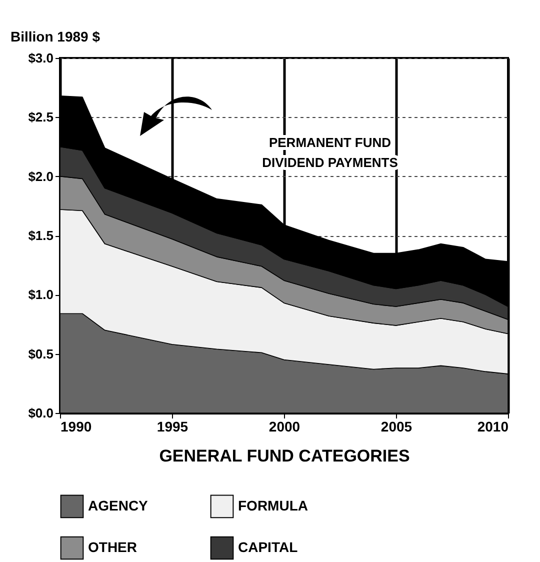 This screenshot has width=540, height=562. What do you see at coordinates (396, 426) in the screenshot?
I see `x-tick-label: 2005` at bounding box center [396, 426].